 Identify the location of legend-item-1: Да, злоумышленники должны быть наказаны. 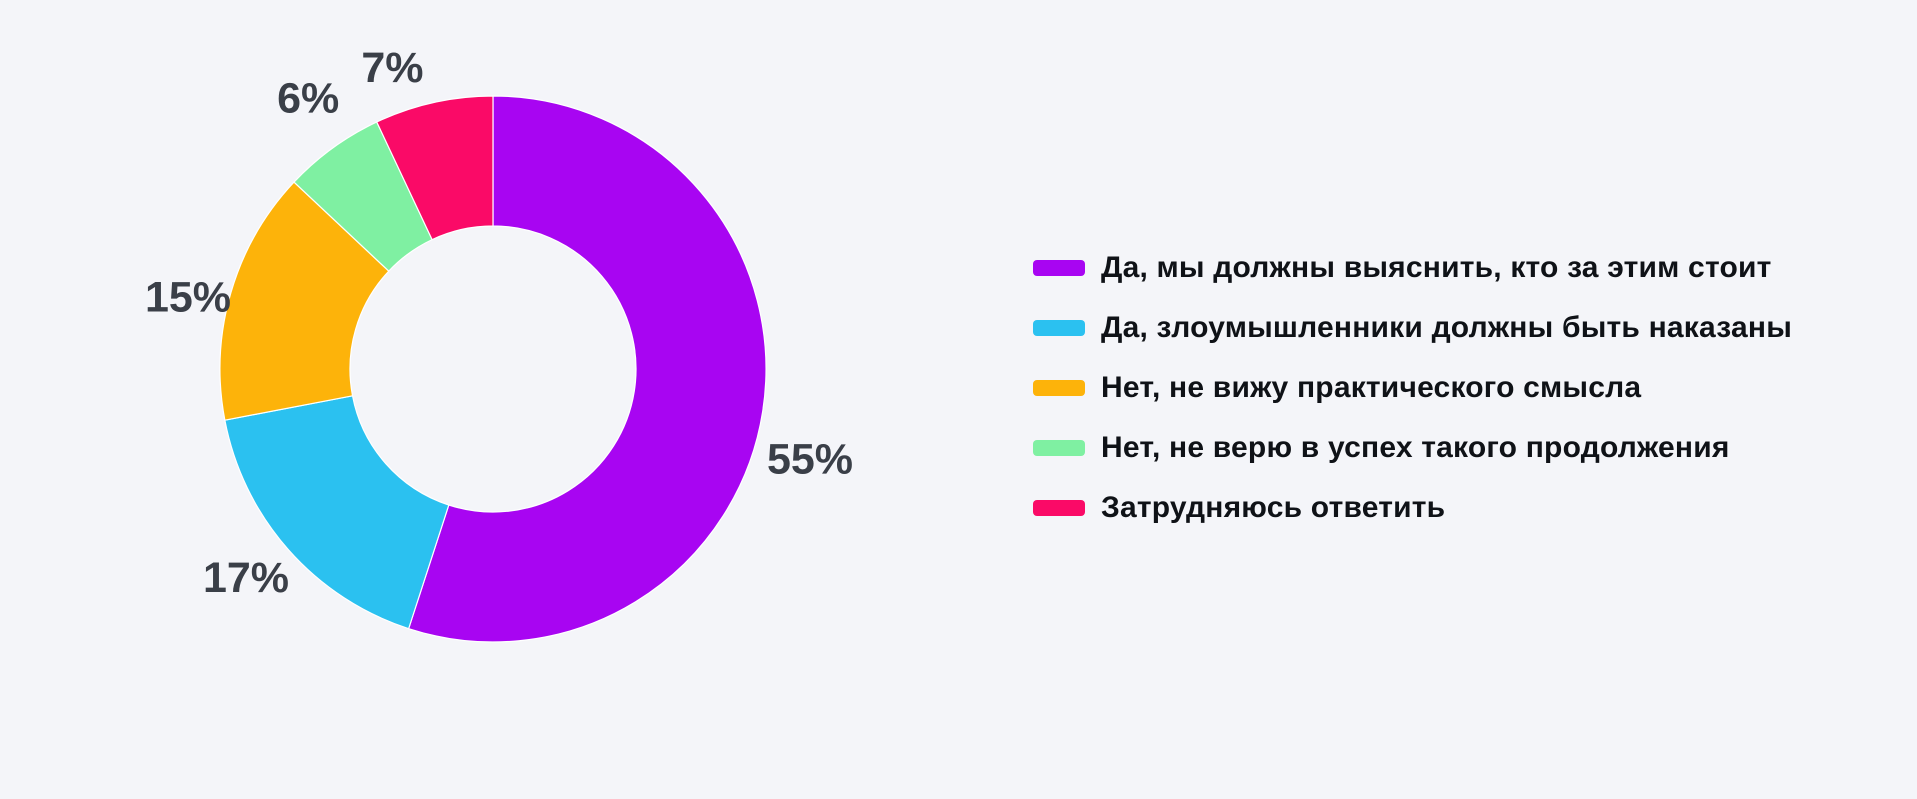
(1413, 327).